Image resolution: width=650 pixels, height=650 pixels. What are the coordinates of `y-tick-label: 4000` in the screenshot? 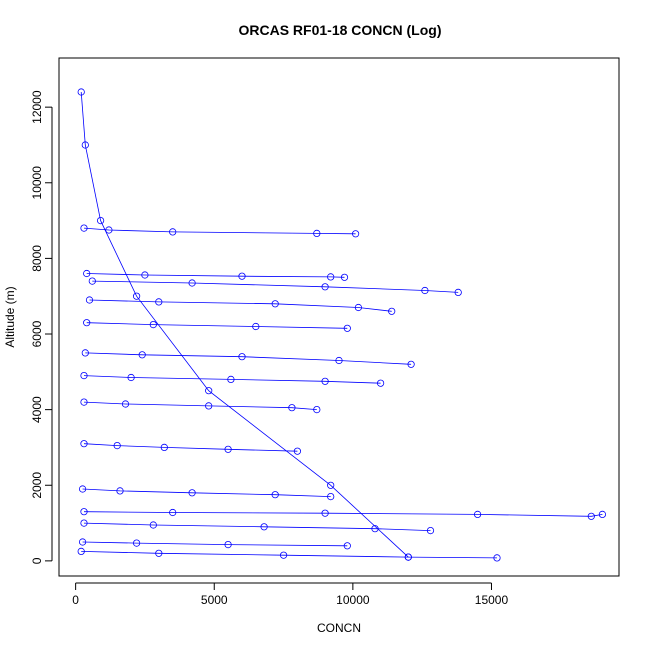 It's located at (37, 409).